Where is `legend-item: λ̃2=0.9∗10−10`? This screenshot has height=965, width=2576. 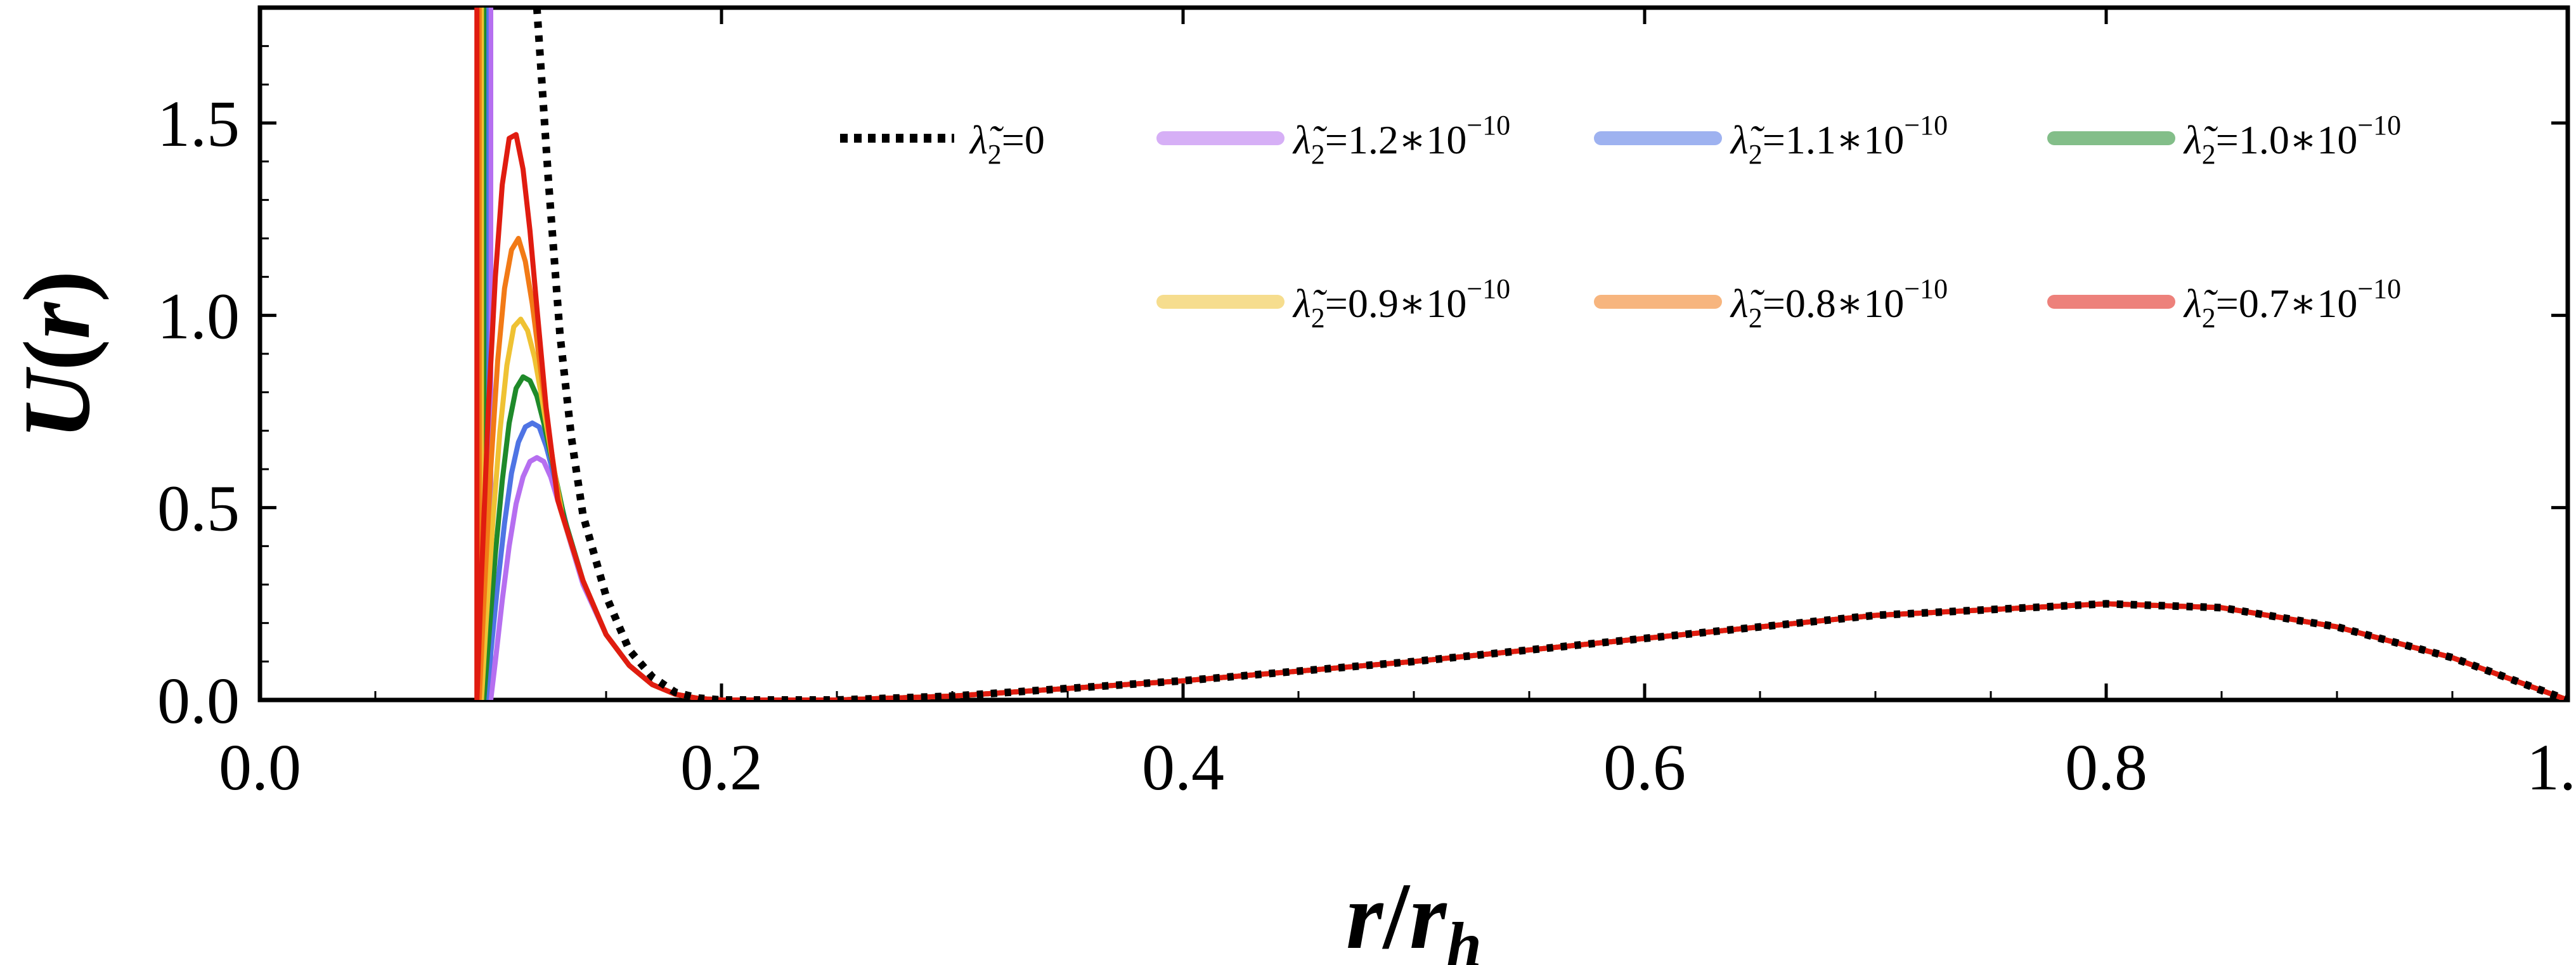
legend-item: λ̃2=0.9∗10−10 is located at coordinates (1333, 303).